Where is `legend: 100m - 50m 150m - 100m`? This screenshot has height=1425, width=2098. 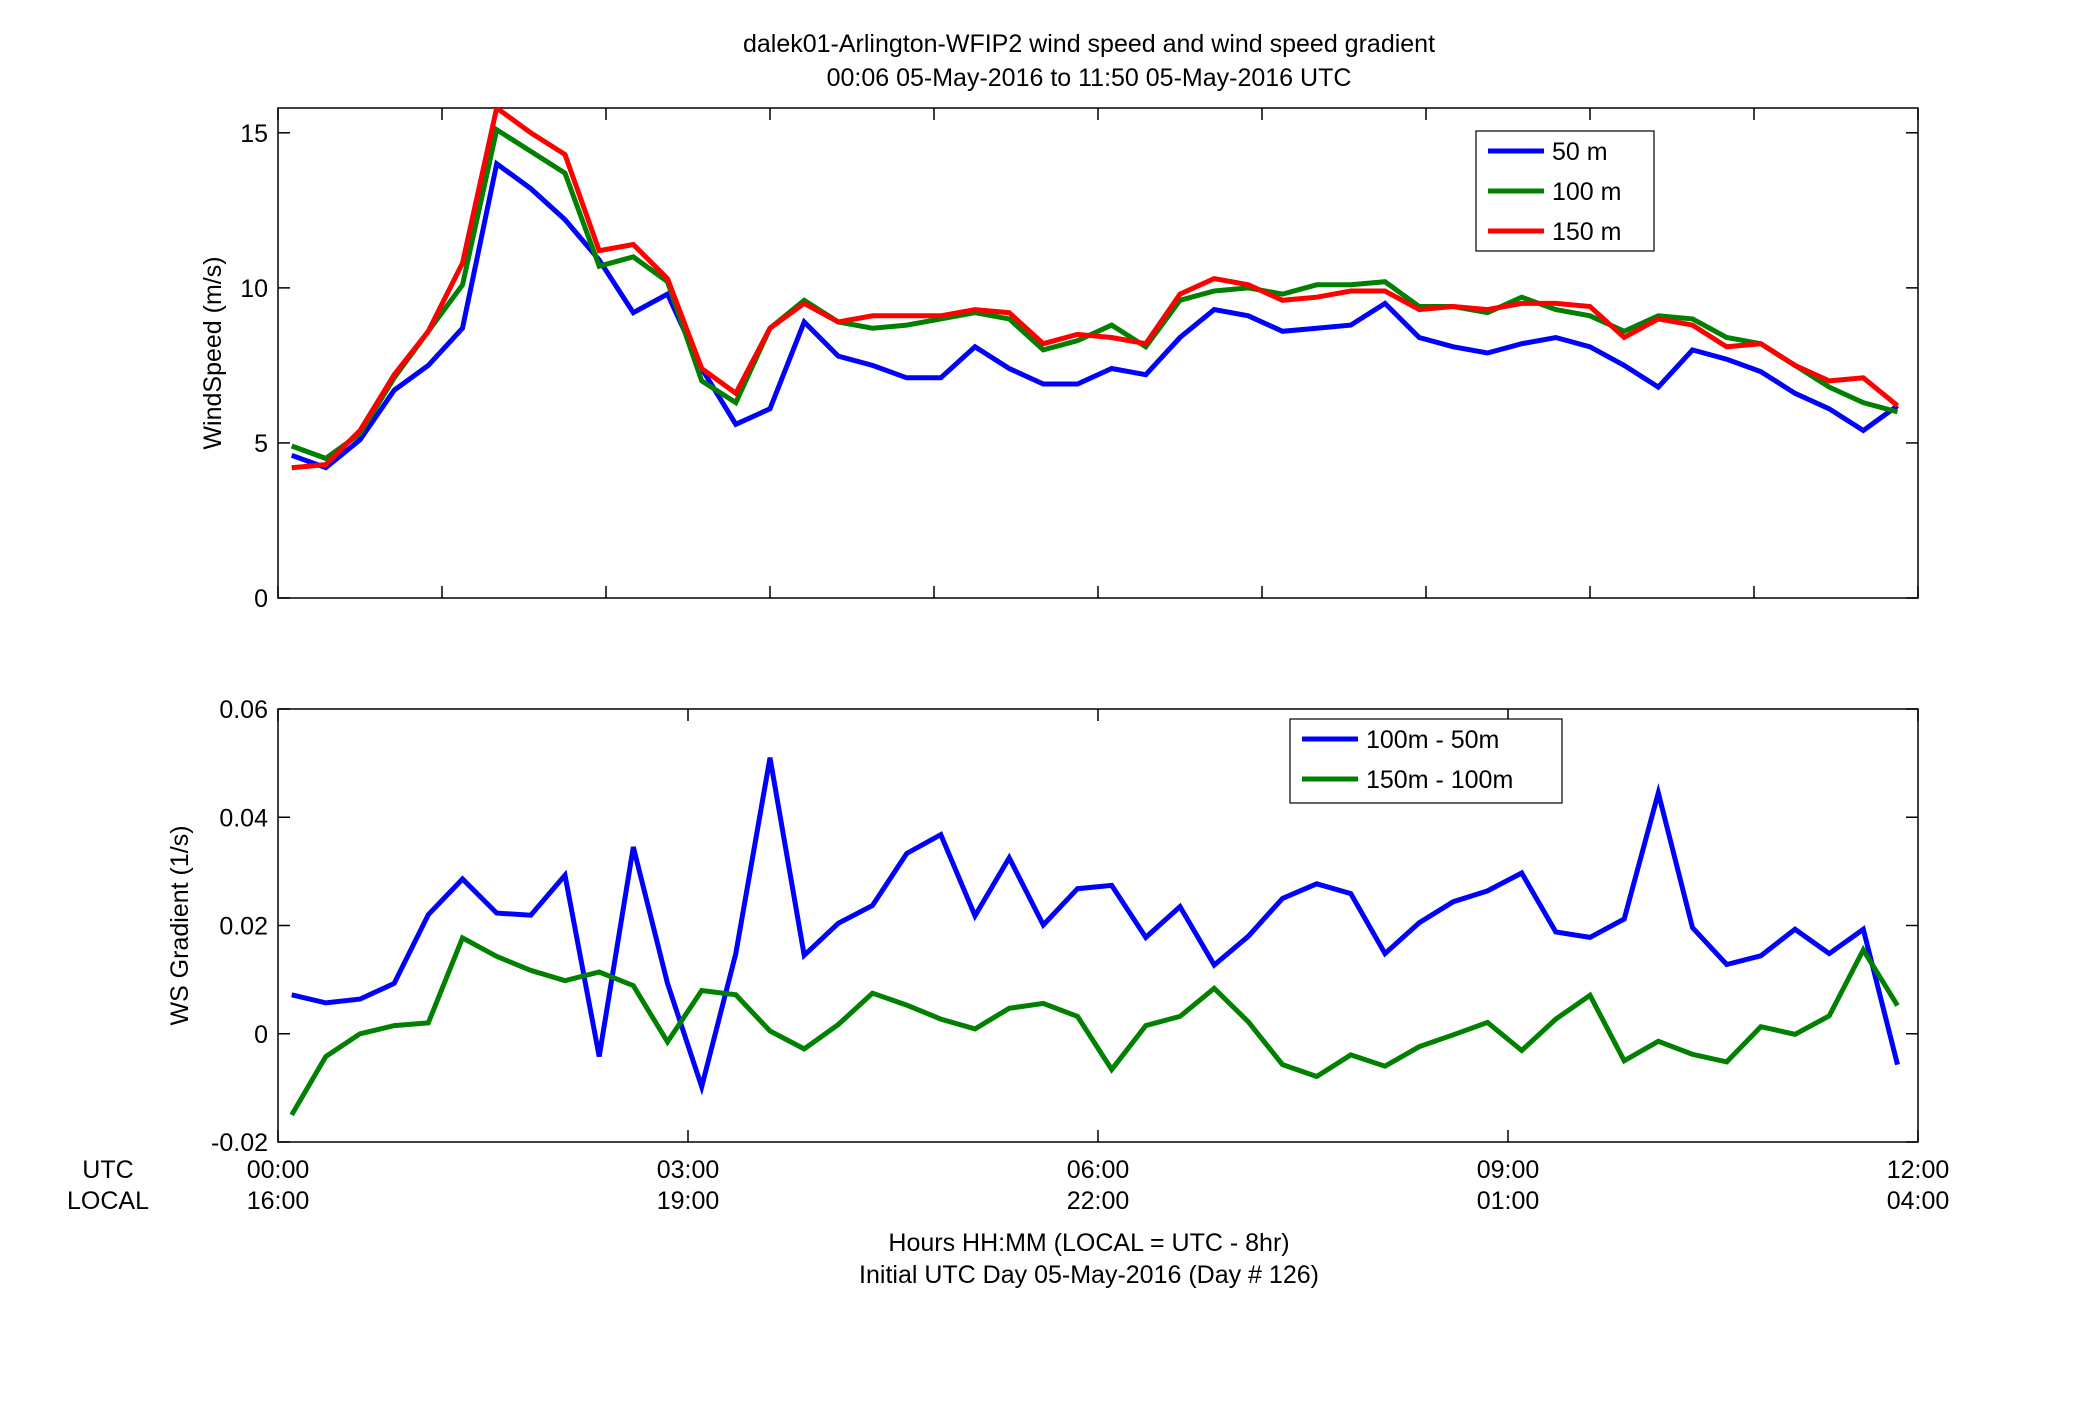 legend: 100m - 50m 150m - 100m is located at coordinates (1426, 761).